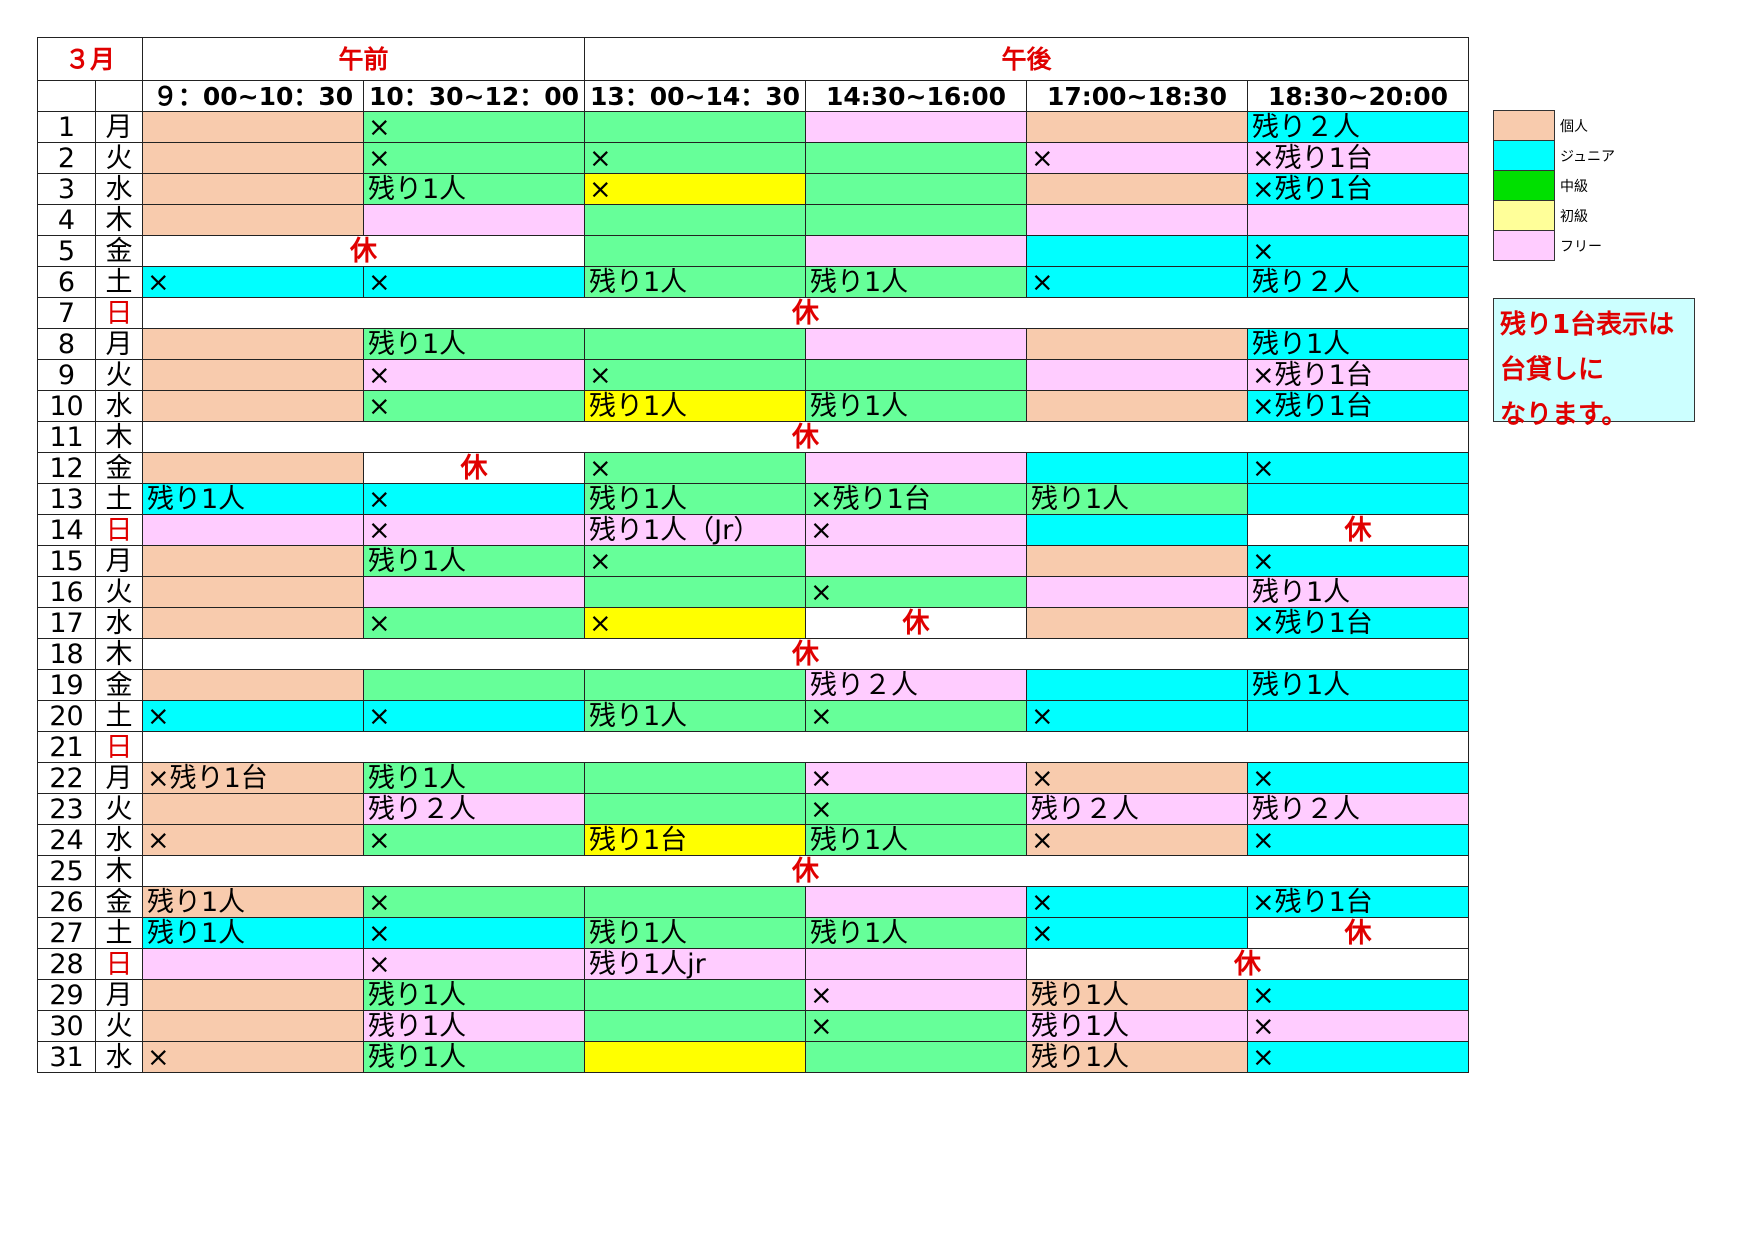 The width and height of the screenshot is (1754, 1240). Describe the element at coordinates (753, 406) in the screenshot. I see `table-row: 10 水 × 残り1人 残り1人 ×残り1台` at that location.